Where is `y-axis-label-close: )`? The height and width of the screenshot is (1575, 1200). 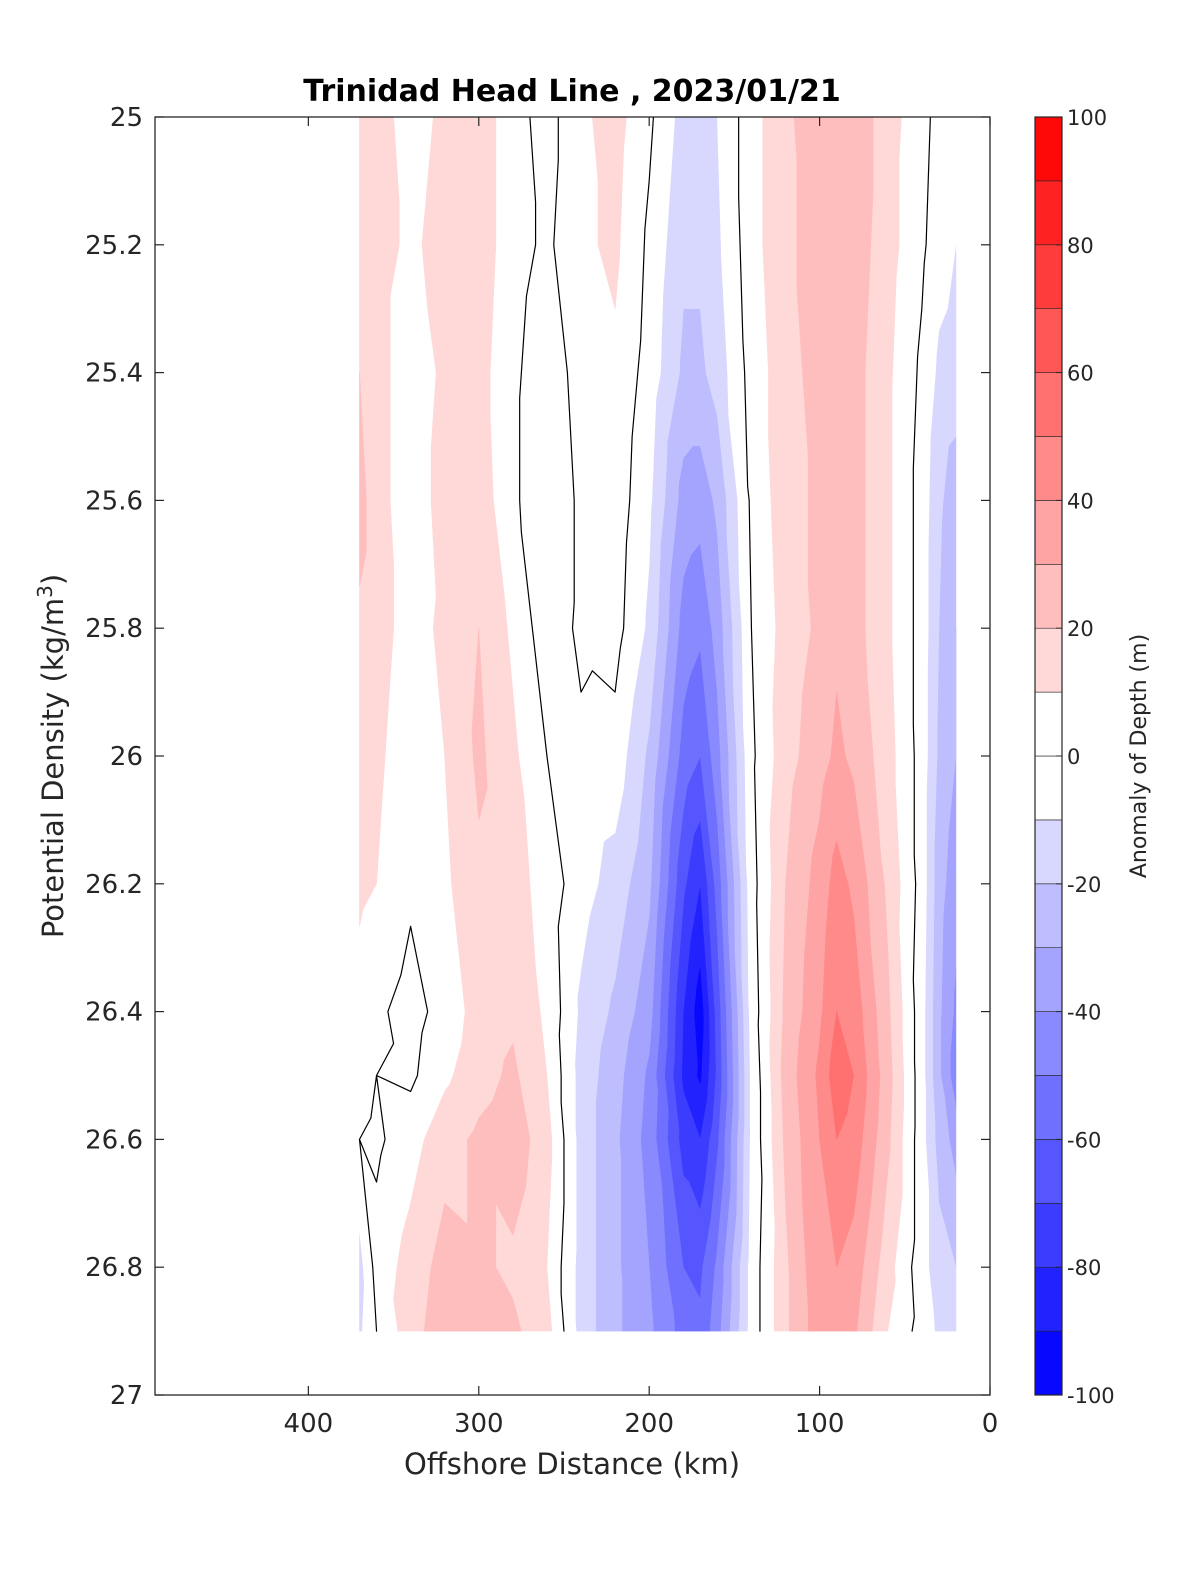
y-axis-label-close: ) is located at coordinates (53, 579).